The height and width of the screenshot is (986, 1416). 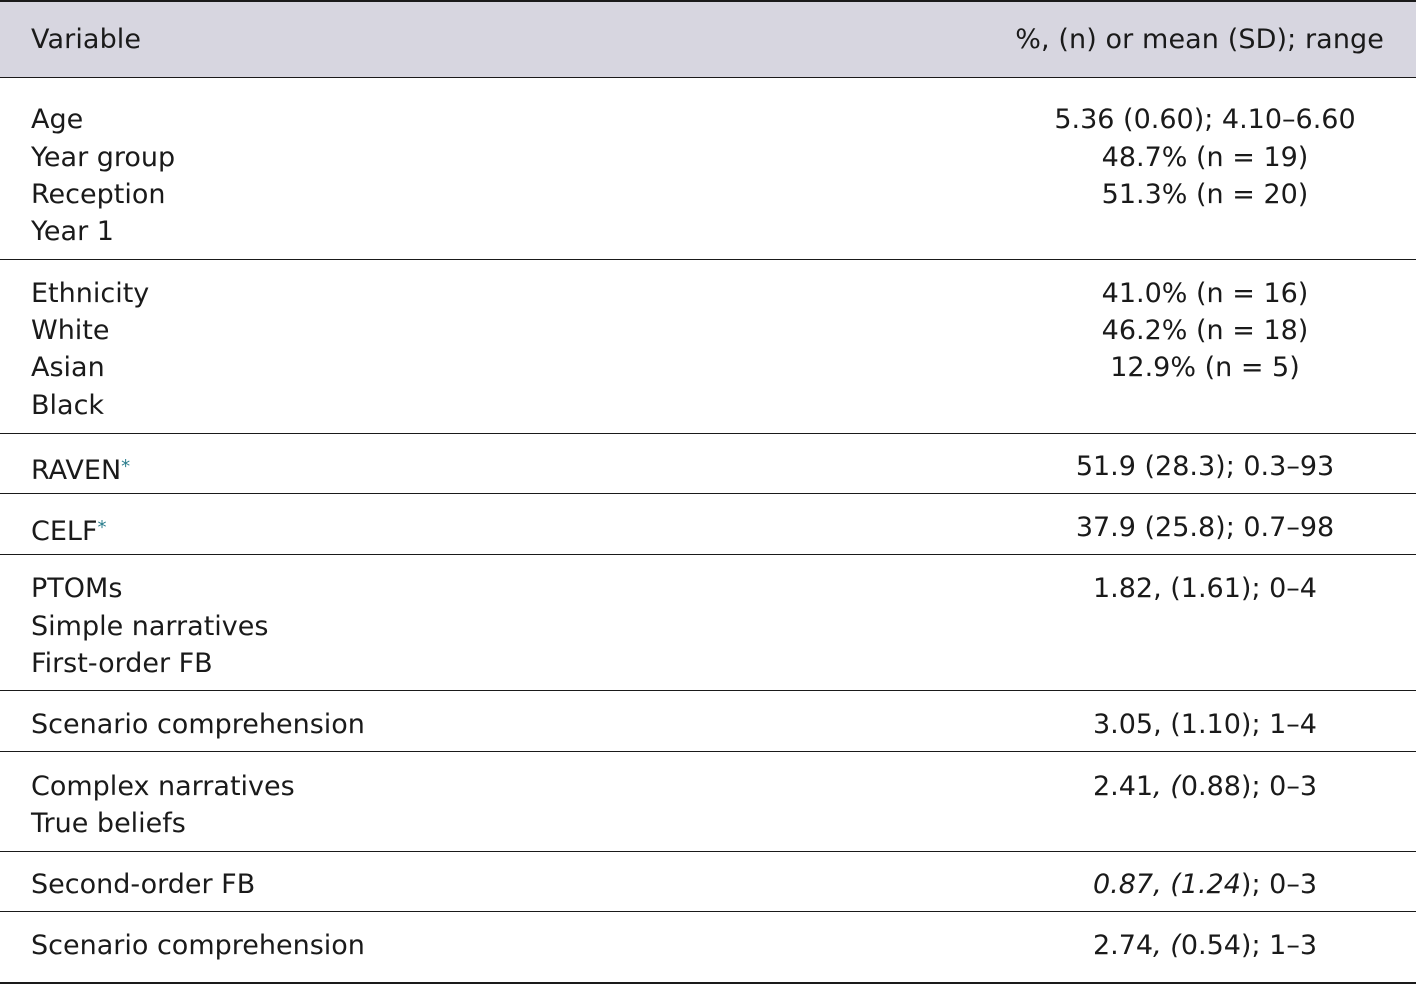 I want to click on reception-value: 51.3% (n = 20), so click(x=1205, y=194).